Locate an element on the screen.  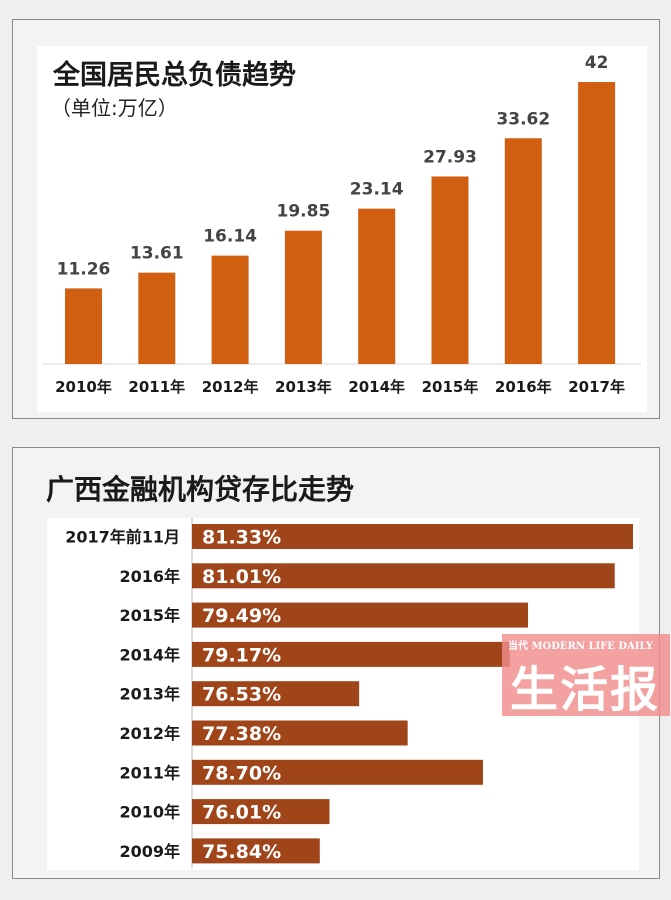
data-label: 79.49% is located at coordinates (241, 616).